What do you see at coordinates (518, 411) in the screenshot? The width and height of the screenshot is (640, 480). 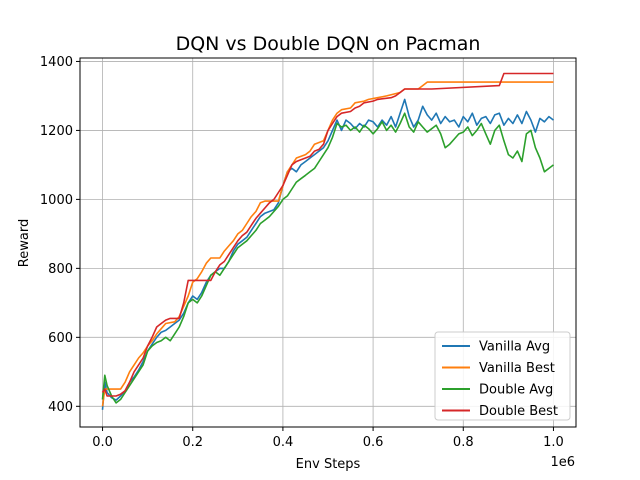 I see `legend-label-double-best: Double Best` at bounding box center [518, 411].